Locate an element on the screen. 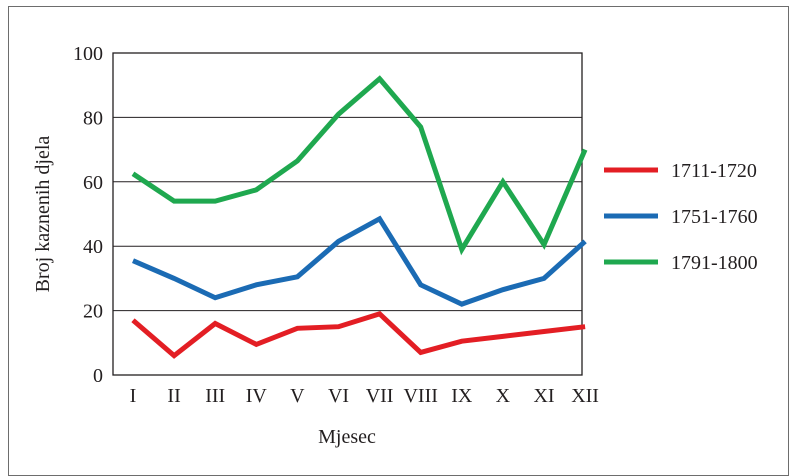  x-tick-label: V is located at coordinates (297, 396).